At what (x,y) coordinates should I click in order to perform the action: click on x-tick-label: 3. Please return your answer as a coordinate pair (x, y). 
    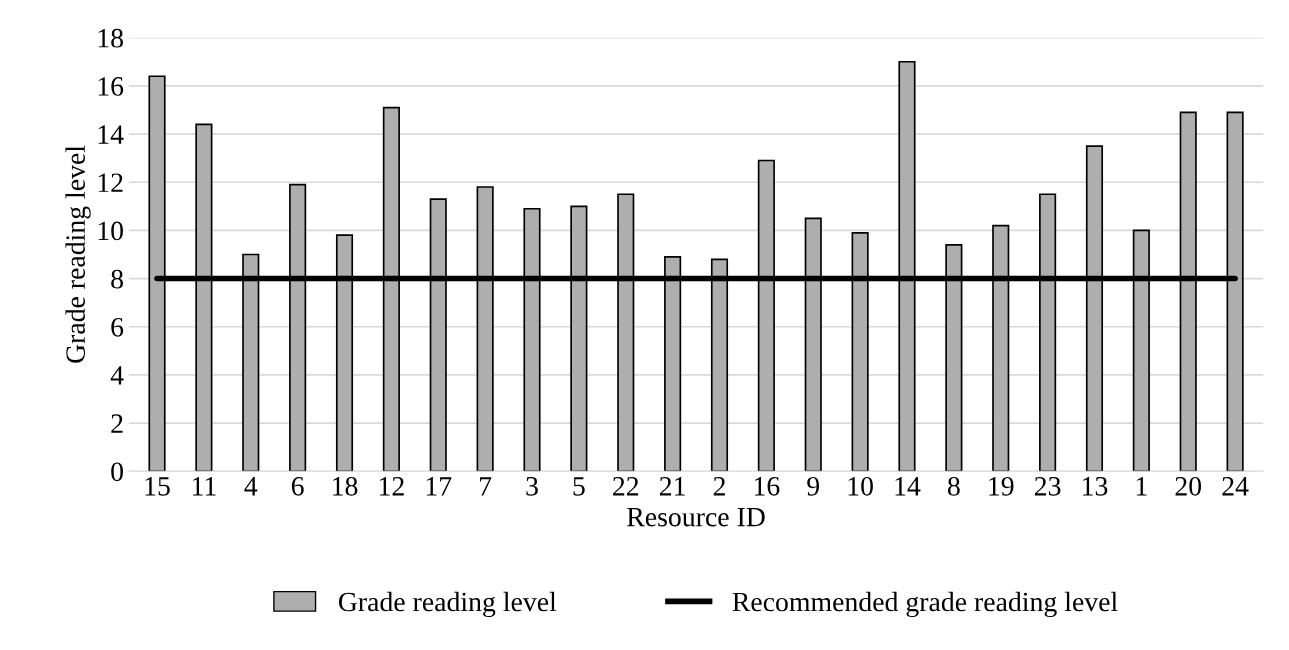
    Looking at the image, I should click on (532, 486).